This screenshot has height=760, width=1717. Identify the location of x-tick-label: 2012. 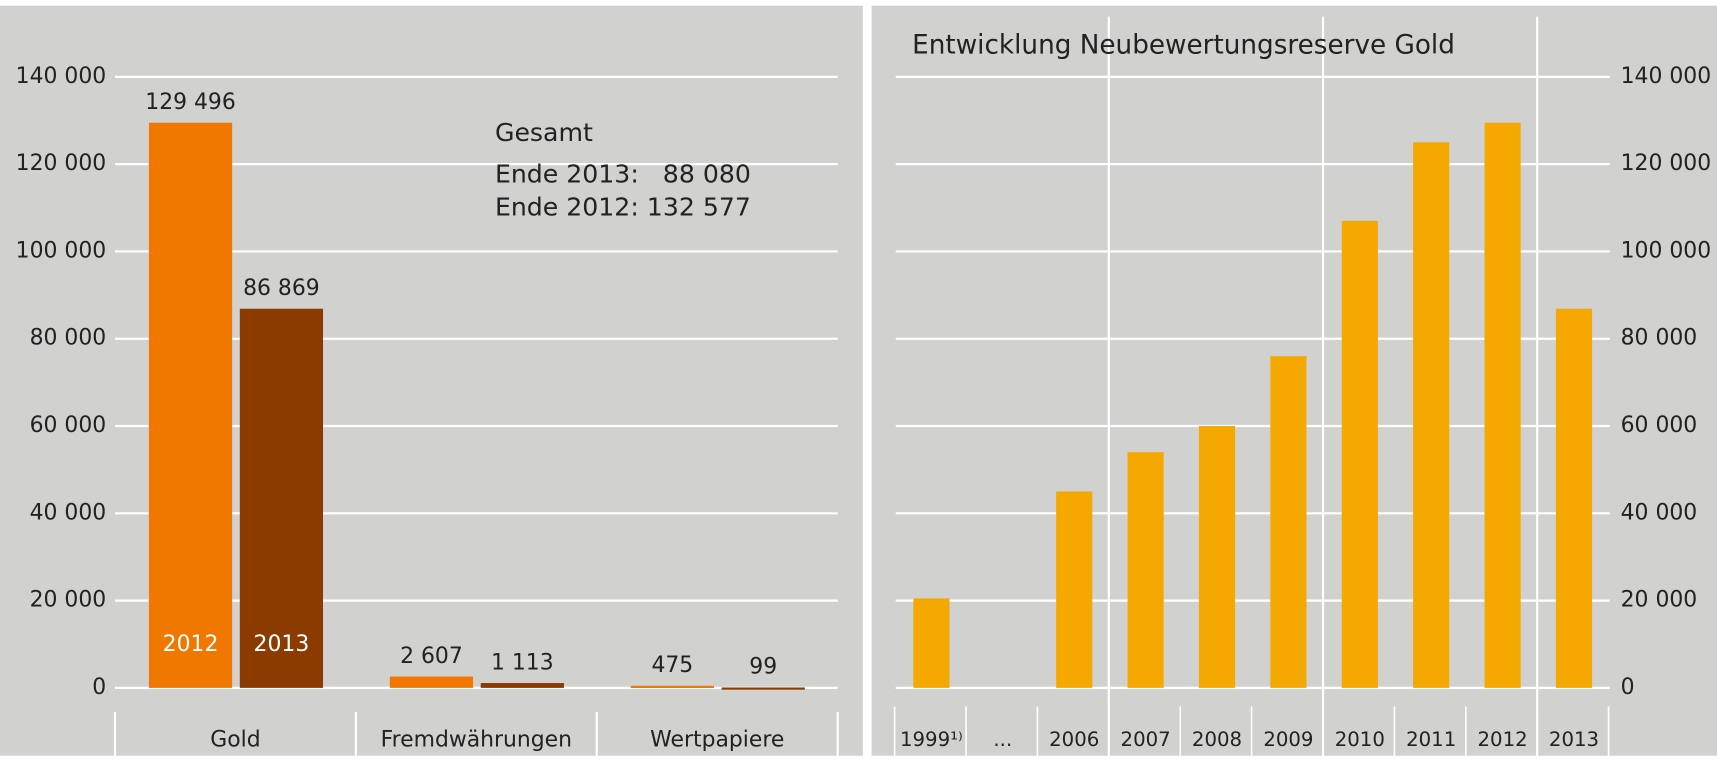
(1503, 739).